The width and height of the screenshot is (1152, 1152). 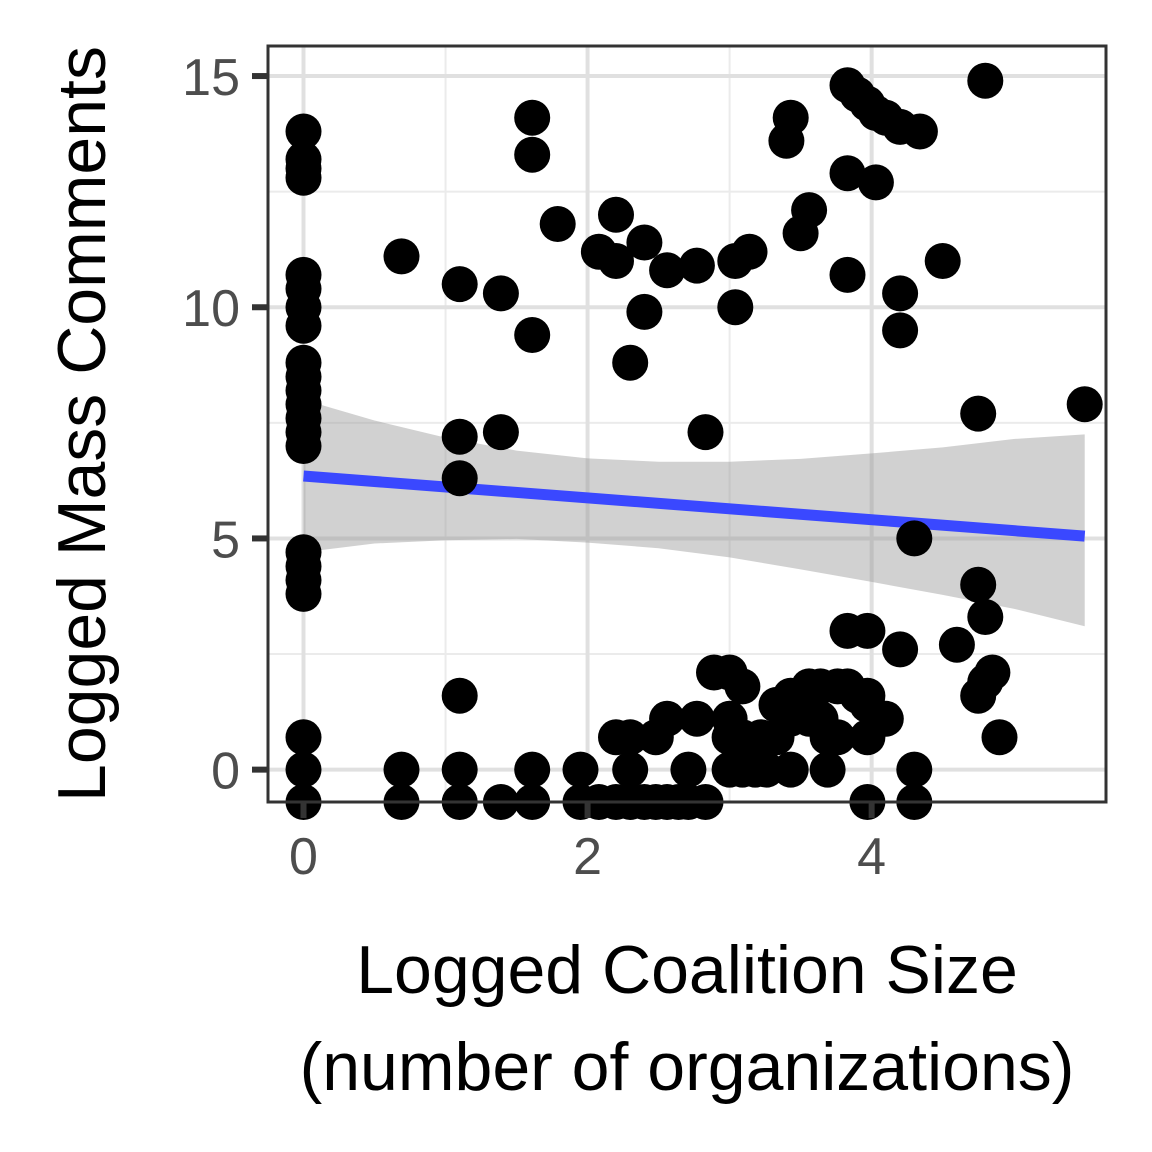 I want to click on x-axis-title-line-1: Logged Coalition Size, so click(x=687, y=970).